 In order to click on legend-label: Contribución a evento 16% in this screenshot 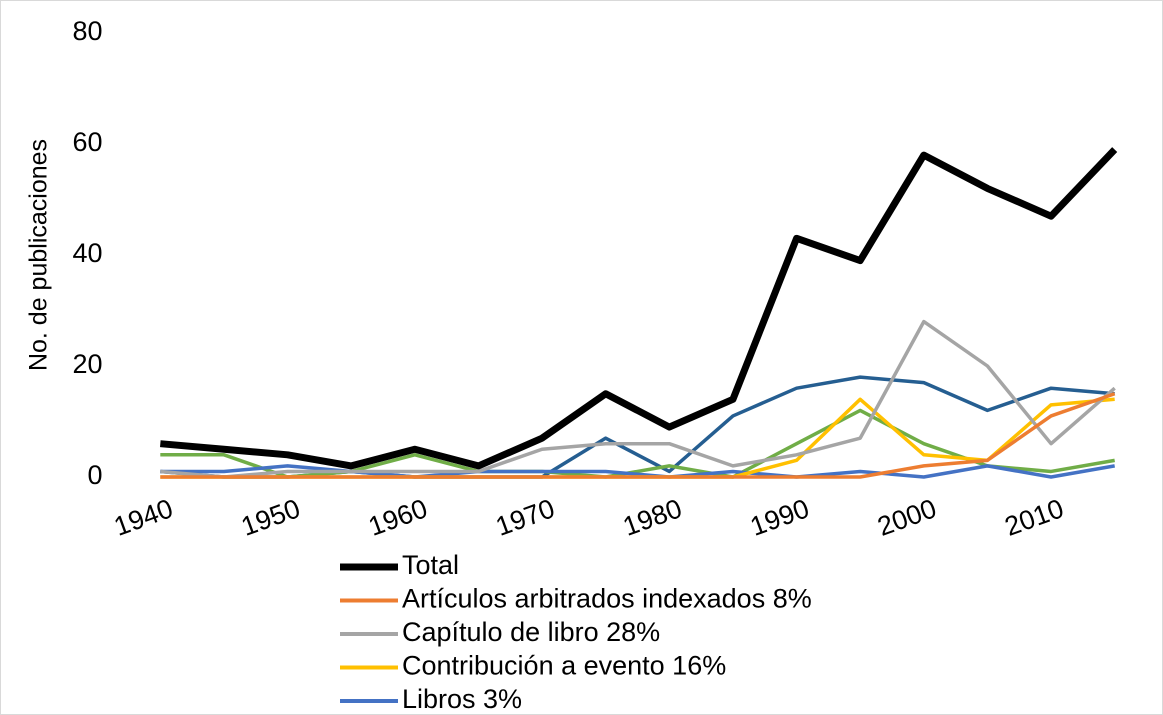, I will do `click(564, 666)`.